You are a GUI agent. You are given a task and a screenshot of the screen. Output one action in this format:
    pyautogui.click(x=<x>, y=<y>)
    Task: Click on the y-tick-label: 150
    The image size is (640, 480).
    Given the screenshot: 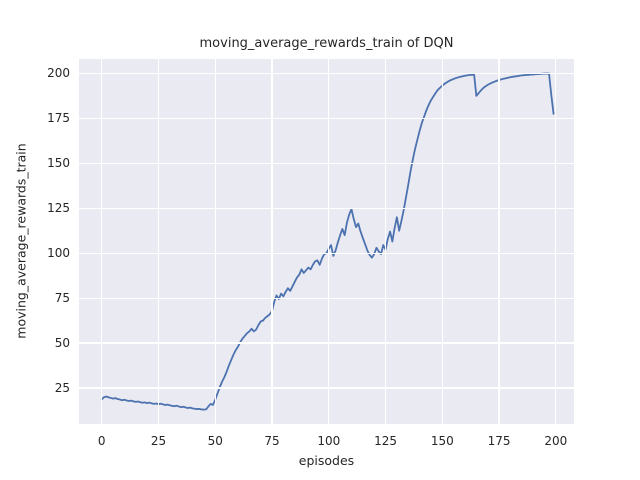 What is the action you would take?
    pyautogui.click(x=58, y=163)
    